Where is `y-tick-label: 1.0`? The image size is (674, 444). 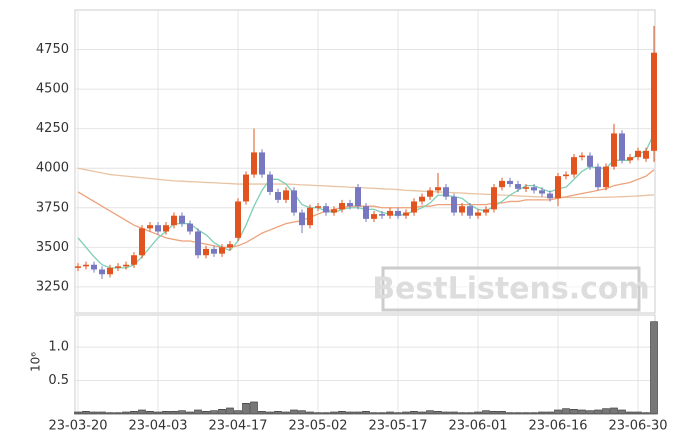 y-tick-label: 1.0 is located at coordinates (58, 347).